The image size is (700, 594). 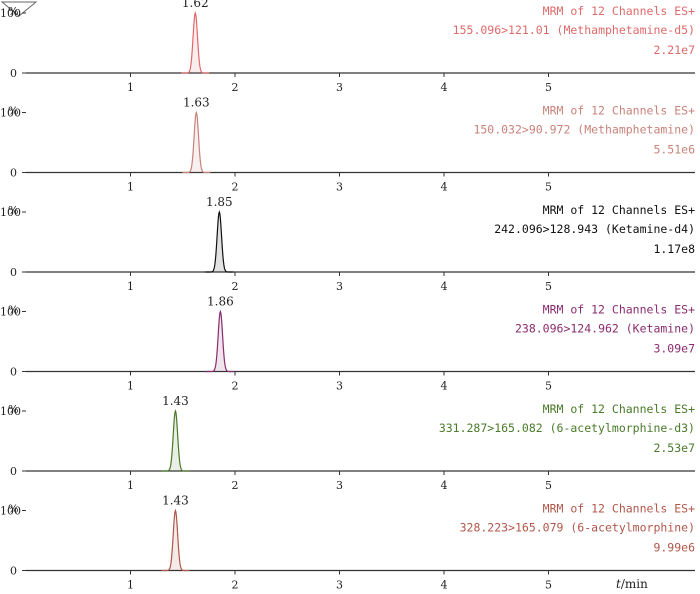 I want to click on x-axis-label-variable: t, so click(x=618, y=584).